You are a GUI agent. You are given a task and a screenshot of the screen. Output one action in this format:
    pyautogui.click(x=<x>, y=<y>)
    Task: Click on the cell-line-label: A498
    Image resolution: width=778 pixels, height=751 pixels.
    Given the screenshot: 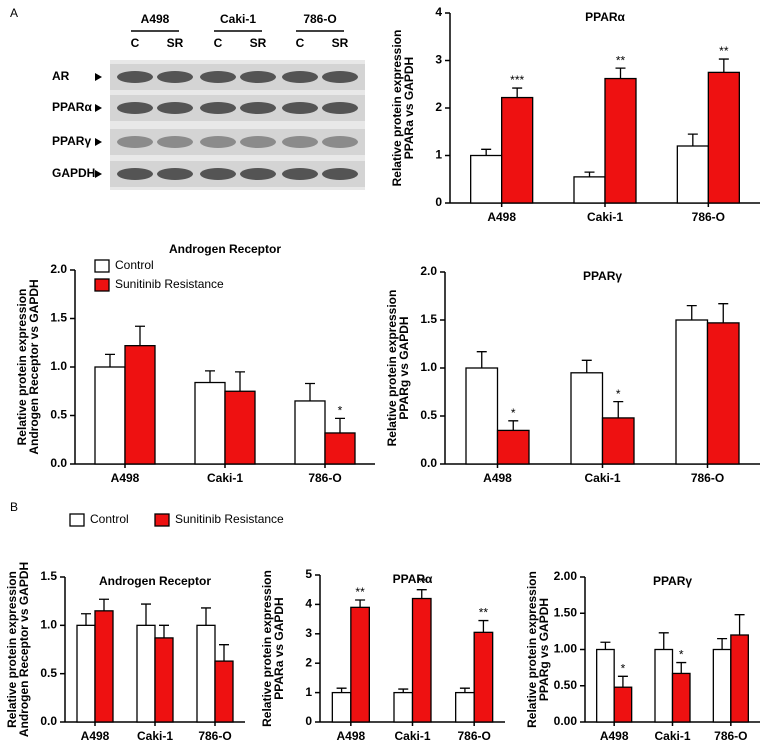 What is the action you would take?
    pyautogui.click(x=155, y=19)
    